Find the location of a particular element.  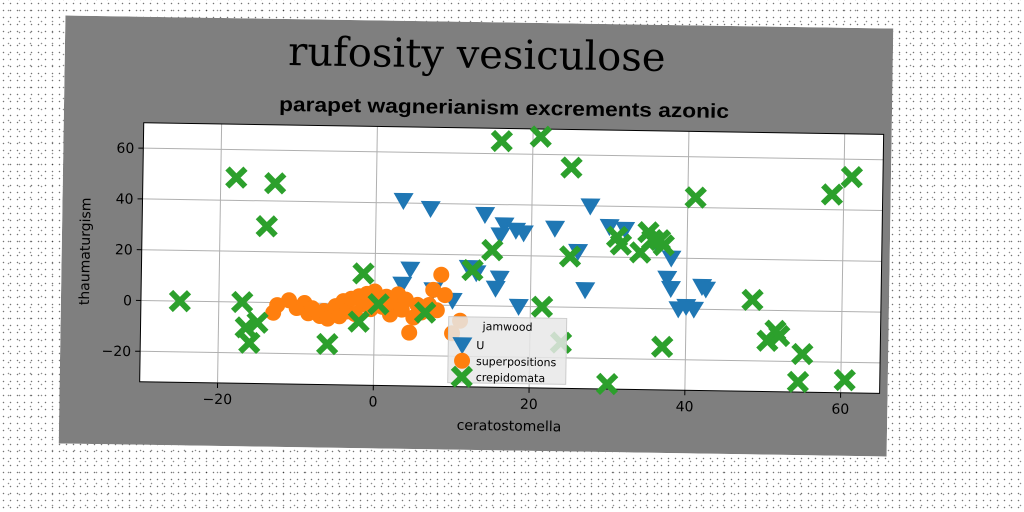

y-tick-label: 20 is located at coordinates (124, 250).